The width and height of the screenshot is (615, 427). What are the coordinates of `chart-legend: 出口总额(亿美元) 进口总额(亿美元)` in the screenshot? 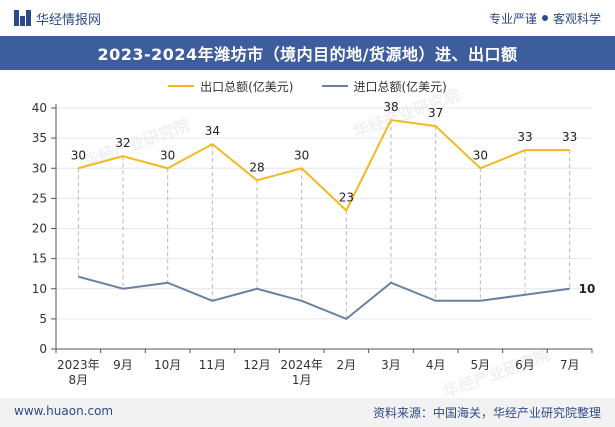 It's located at (307, 86).